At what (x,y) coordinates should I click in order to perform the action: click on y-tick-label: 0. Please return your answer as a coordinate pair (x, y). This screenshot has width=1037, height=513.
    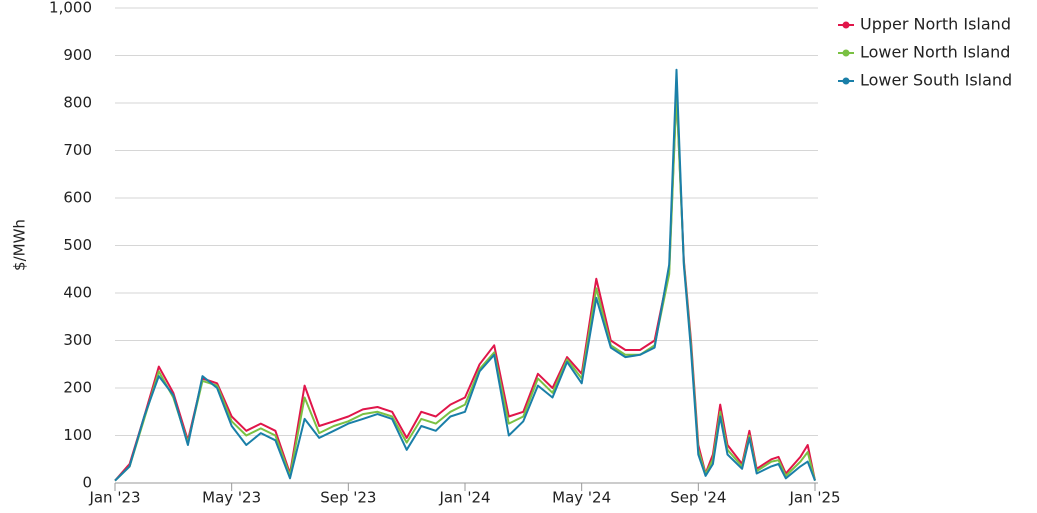
    Looking at the image, I should click on (87, 483).